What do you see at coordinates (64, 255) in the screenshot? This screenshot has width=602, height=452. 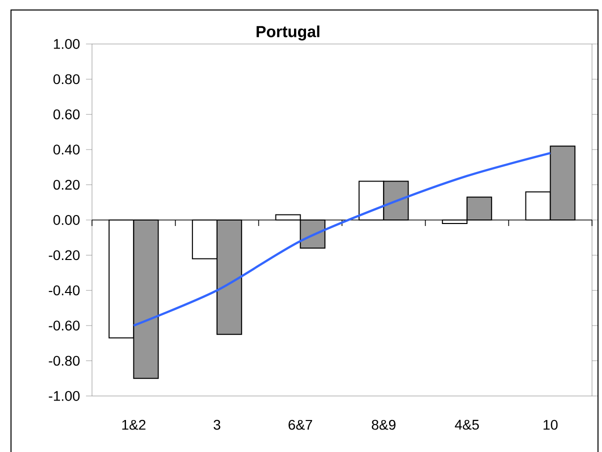 I see `y-tick-label: -0.20` at bounding box center [64, 255].